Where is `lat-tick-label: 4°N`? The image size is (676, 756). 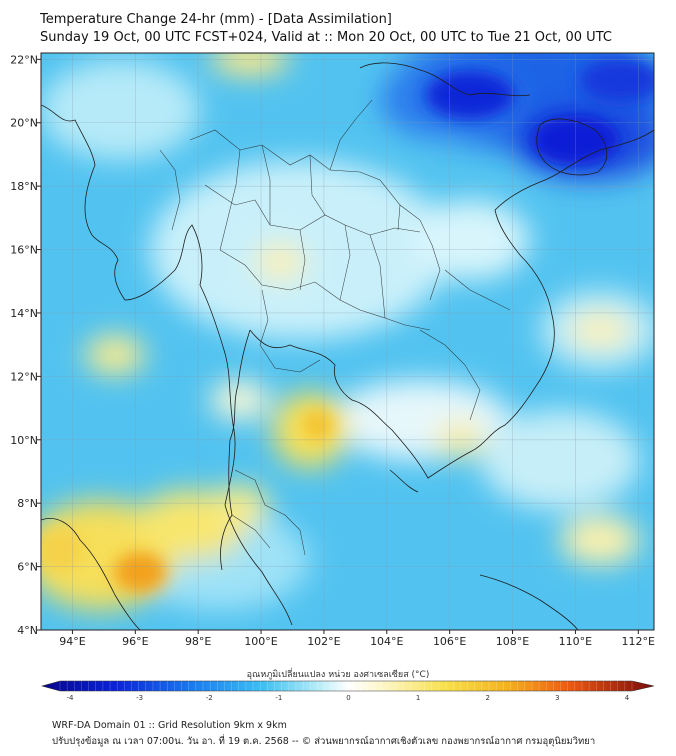 lat-tick-label: 4°N is located at coordinates (27, 630).